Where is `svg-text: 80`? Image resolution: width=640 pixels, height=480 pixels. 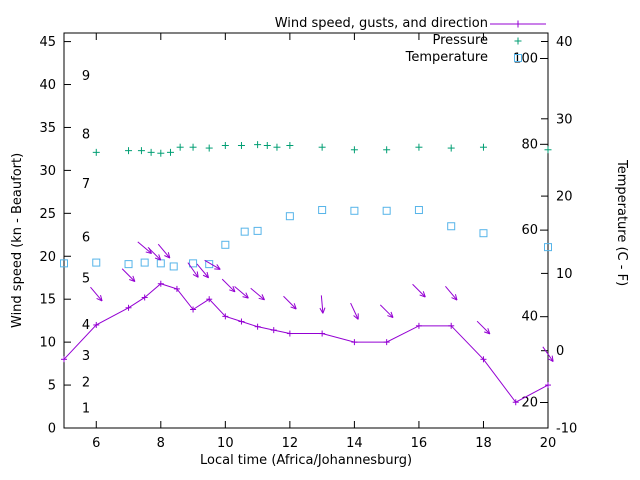
svg-text: 80 is located at coordinates (529, 144).